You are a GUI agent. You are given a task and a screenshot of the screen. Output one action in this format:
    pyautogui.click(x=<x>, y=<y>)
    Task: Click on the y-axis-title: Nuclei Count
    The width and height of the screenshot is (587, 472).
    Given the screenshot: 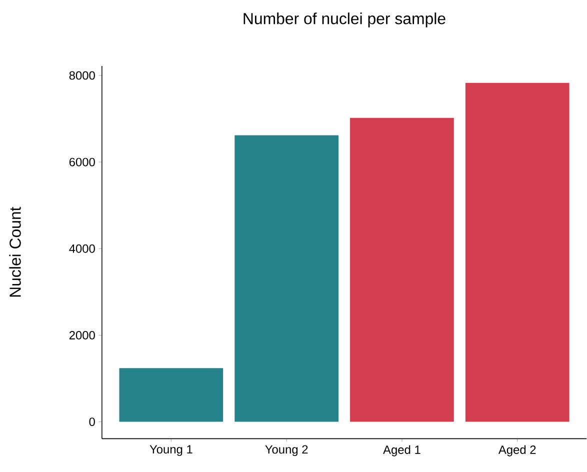 What is the action you would take?
    pyautogui.click(x=15, y=252)
    